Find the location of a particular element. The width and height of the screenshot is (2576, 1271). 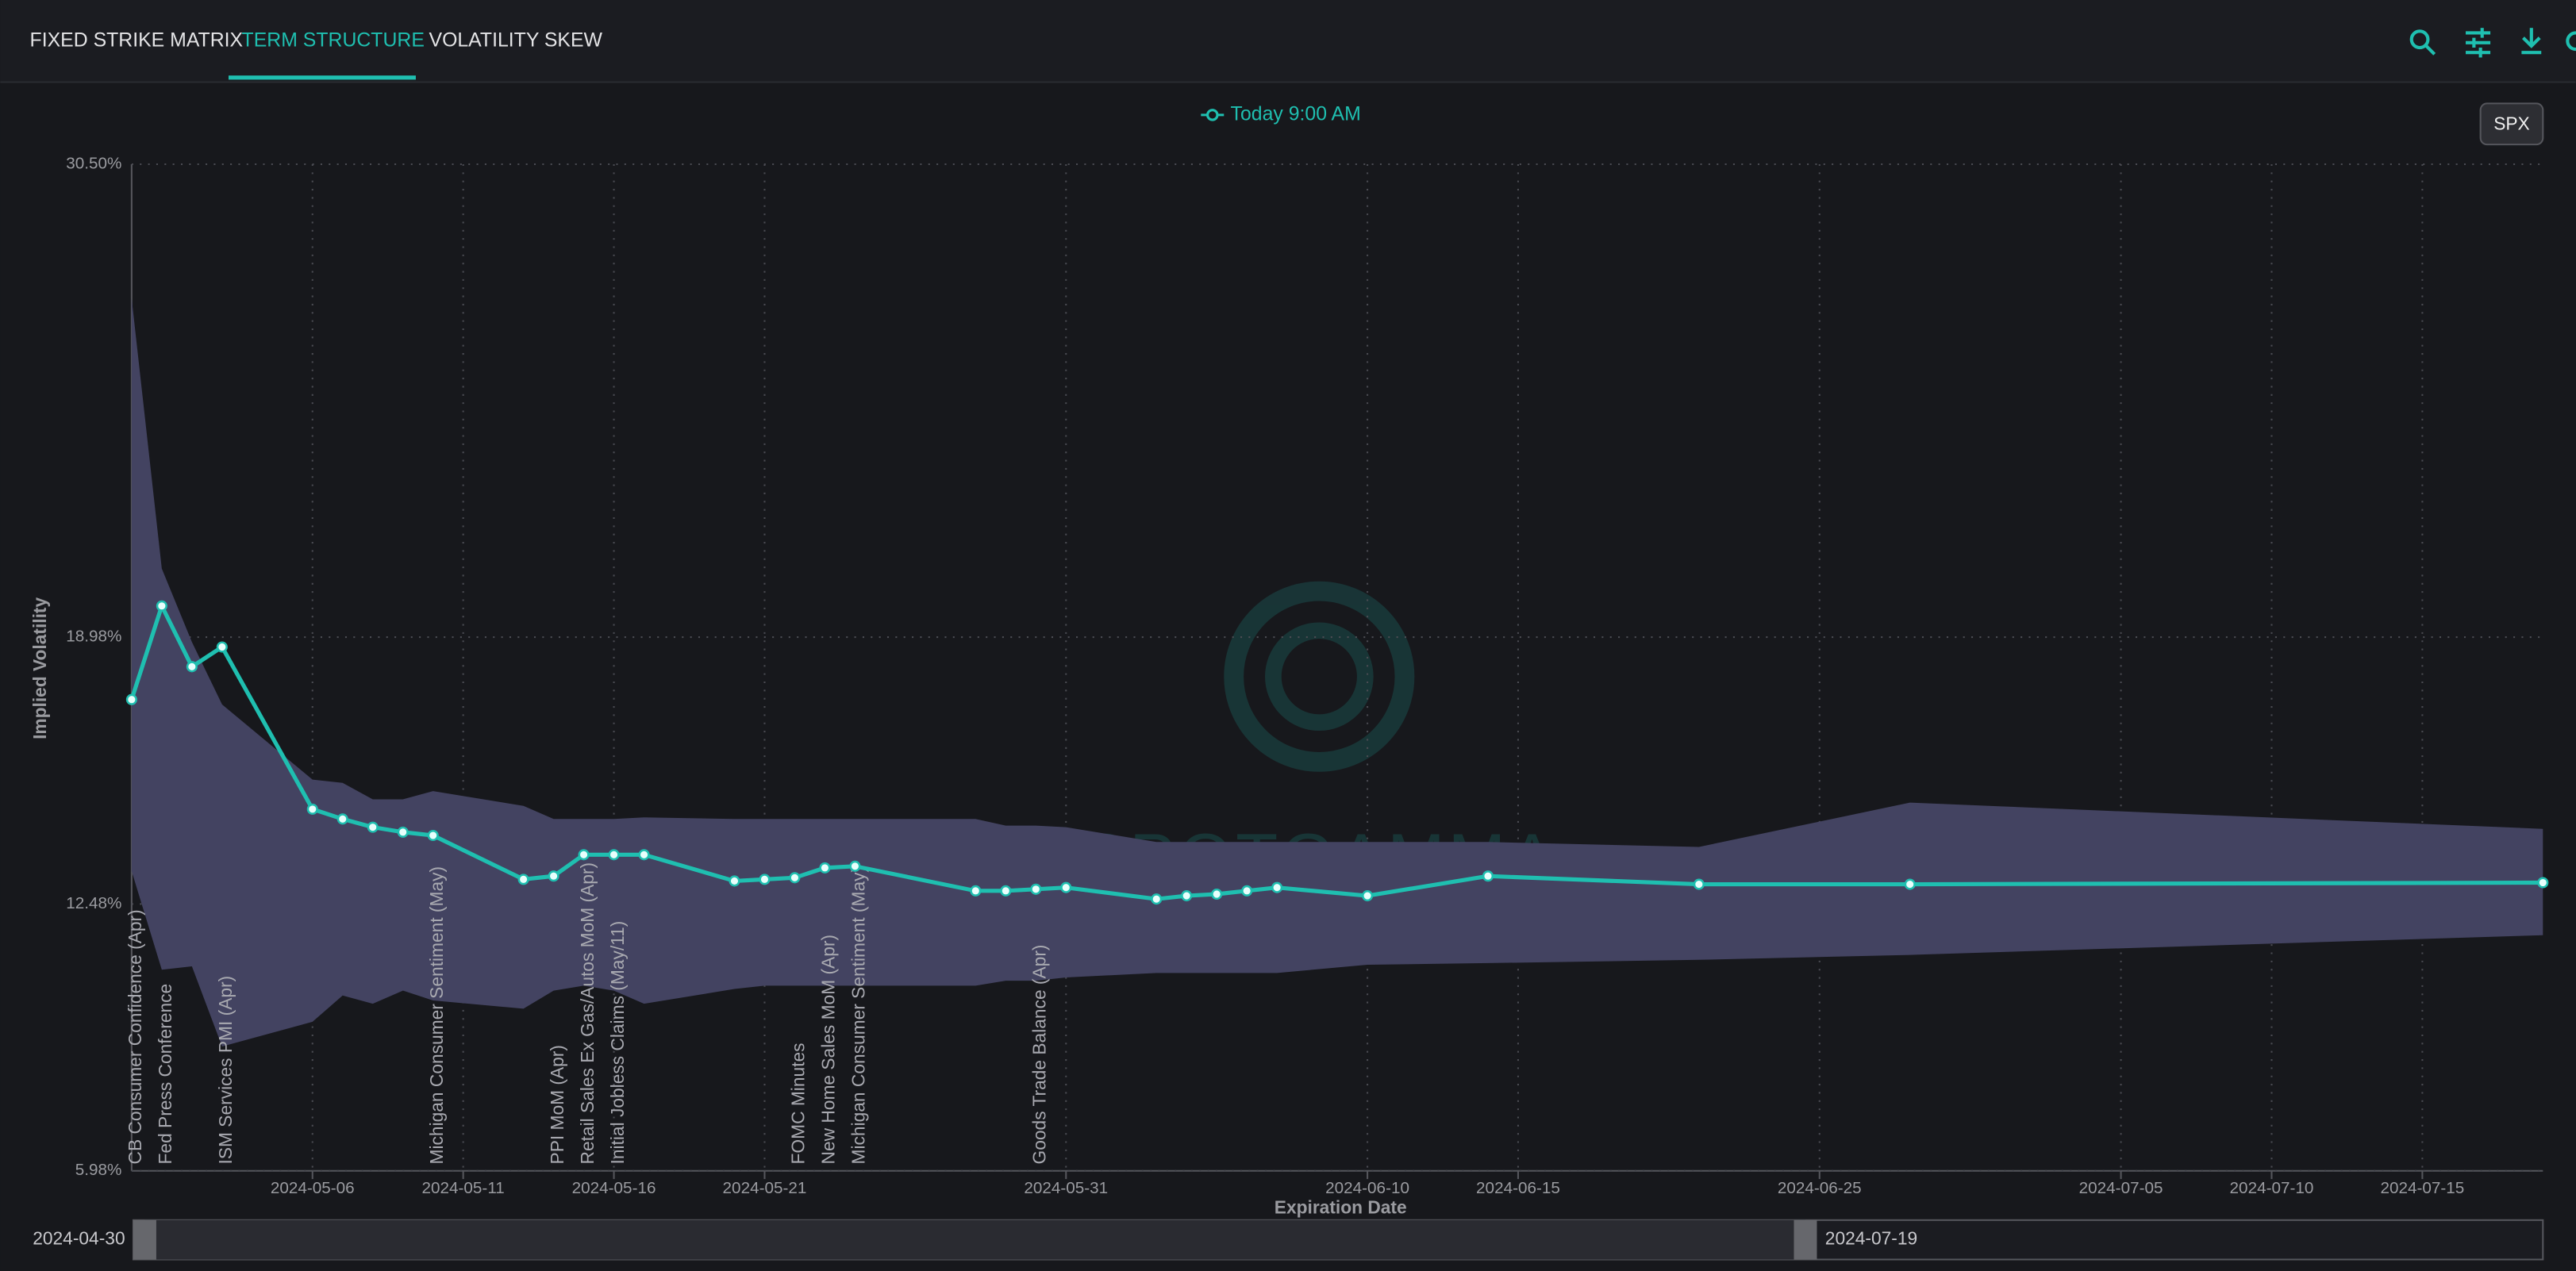

x-tick-label: 2024-05-11 is located at coordinates (464, 1188).